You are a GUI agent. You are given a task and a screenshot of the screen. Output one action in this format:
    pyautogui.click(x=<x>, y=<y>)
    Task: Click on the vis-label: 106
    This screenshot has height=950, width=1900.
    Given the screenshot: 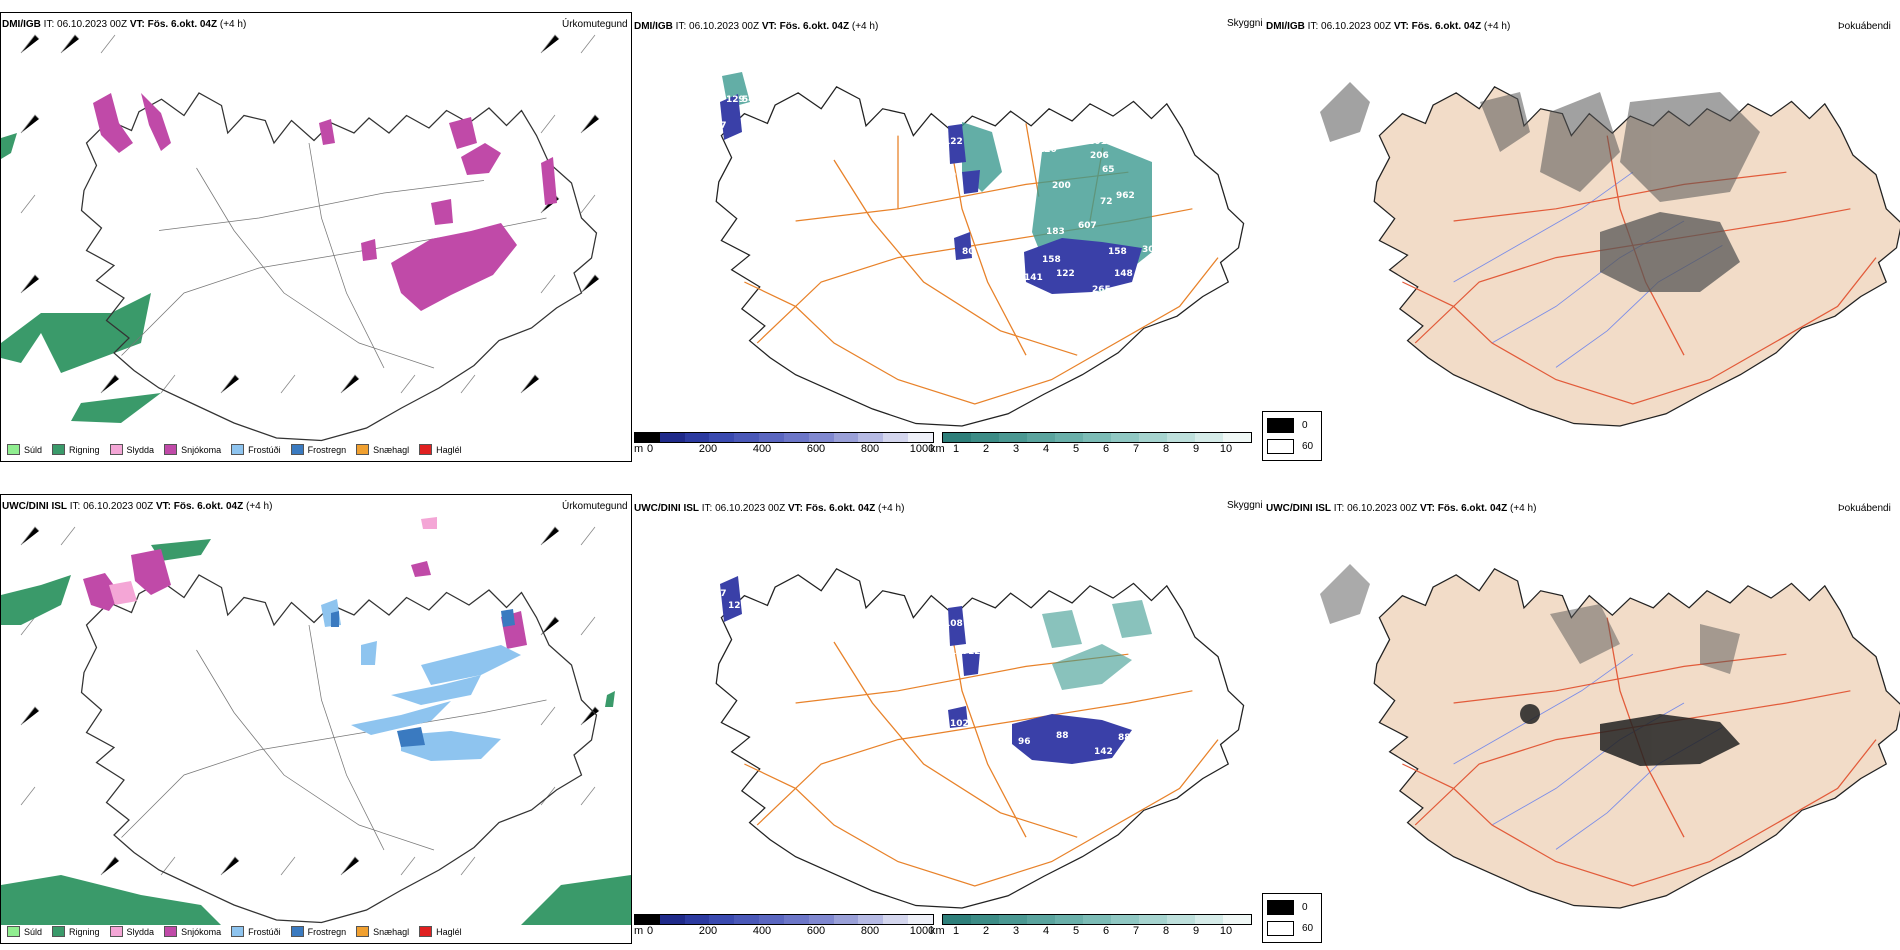 What is the action you would take?
    pyautogui.click(x=753, y=568)
    